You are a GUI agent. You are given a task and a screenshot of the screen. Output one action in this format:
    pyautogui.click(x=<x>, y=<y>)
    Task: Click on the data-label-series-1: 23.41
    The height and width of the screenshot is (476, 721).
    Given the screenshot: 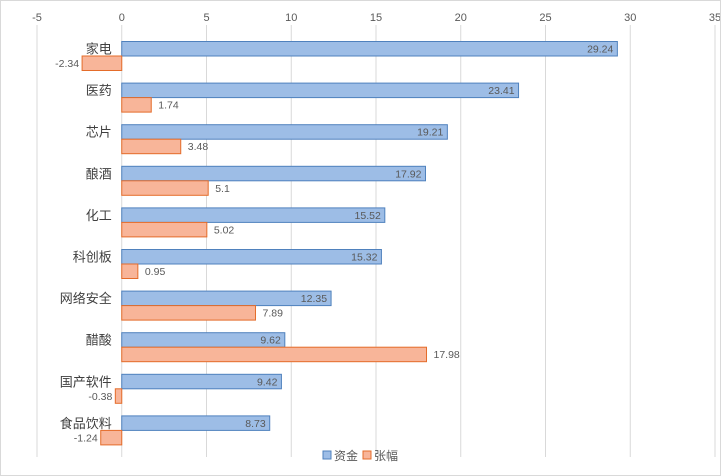 What is the action you would take?
    pyautogui.click(x=501, y=91)
    